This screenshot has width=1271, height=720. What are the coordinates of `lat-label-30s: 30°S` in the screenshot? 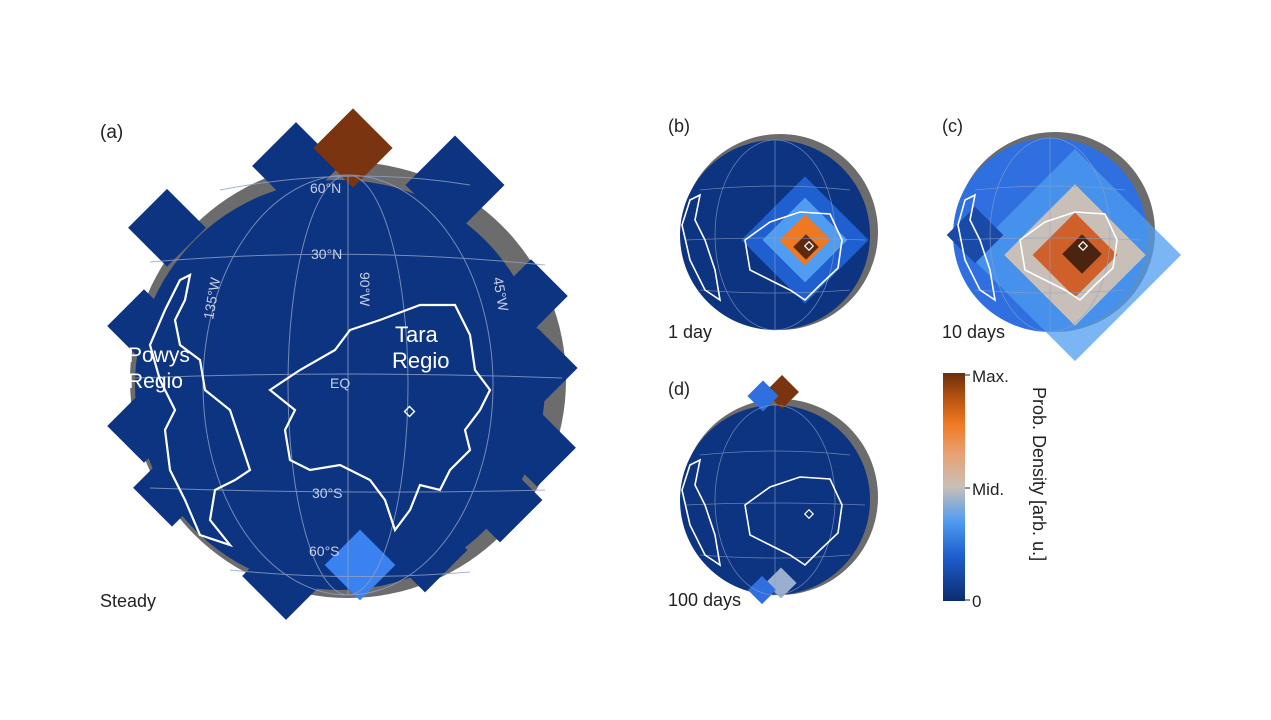 It's located at (327, 493).